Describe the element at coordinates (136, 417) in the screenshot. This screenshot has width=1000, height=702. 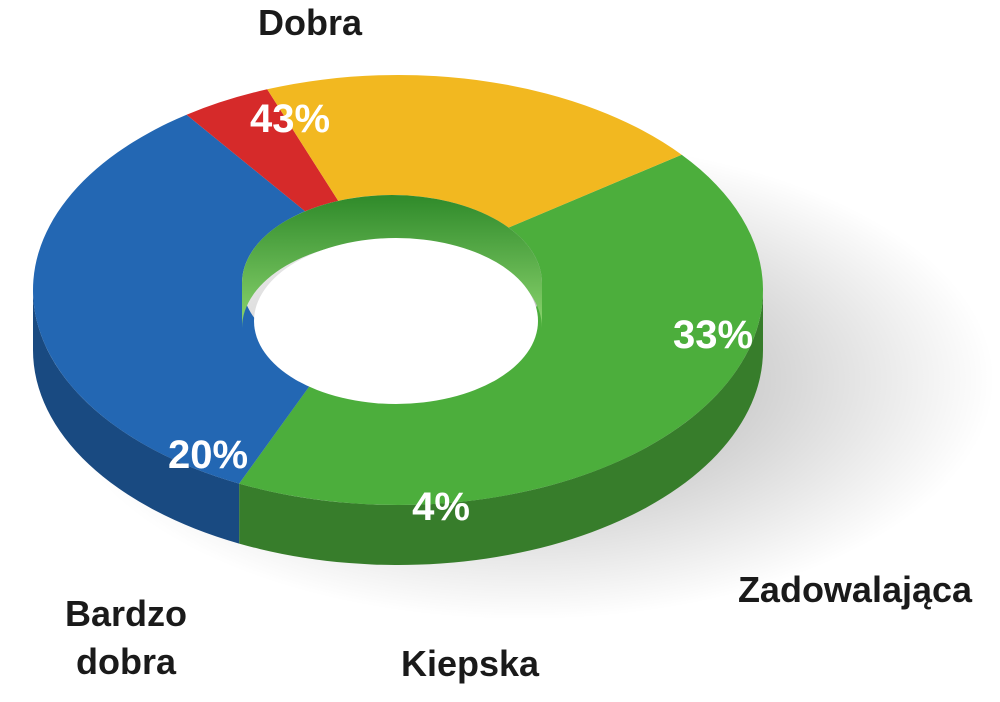
I see `slice-side-zadowalajaca` at that location.